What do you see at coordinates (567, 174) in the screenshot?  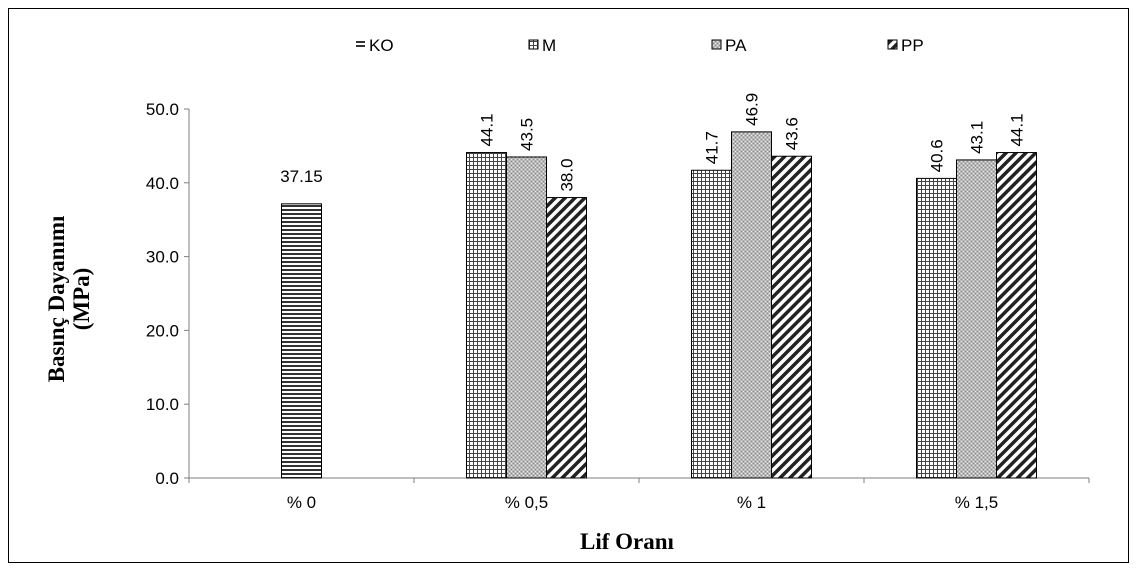 I see `data-label: 38.0` at bounding box center [567, 174].